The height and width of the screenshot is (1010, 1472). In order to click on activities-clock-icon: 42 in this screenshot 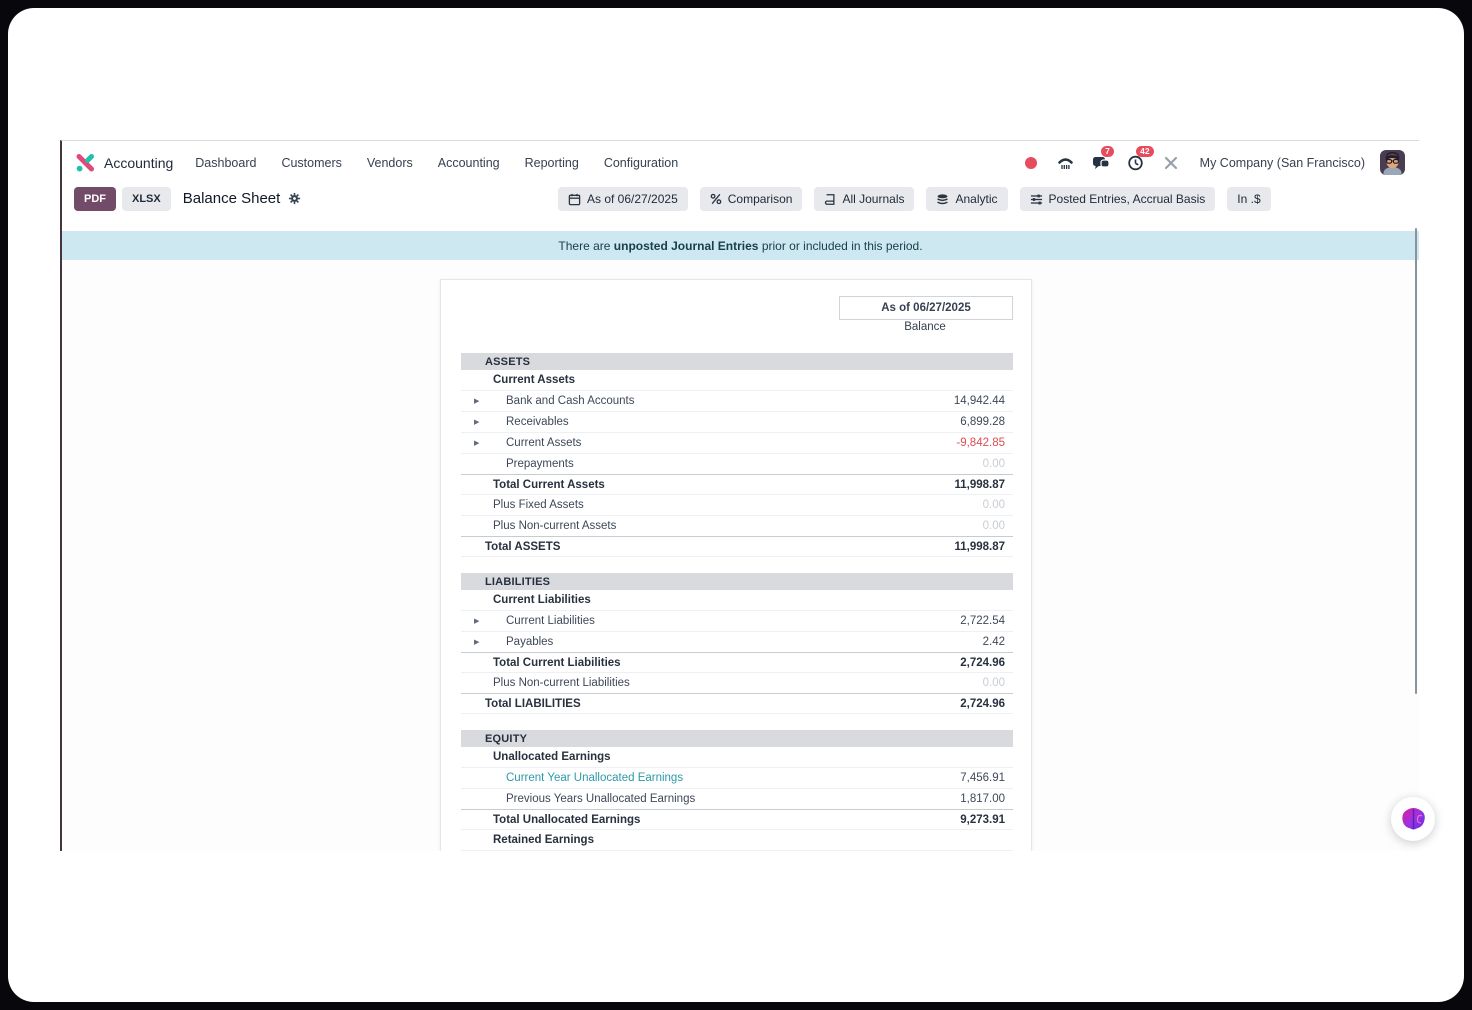, I will do `click(1140, 159)`.